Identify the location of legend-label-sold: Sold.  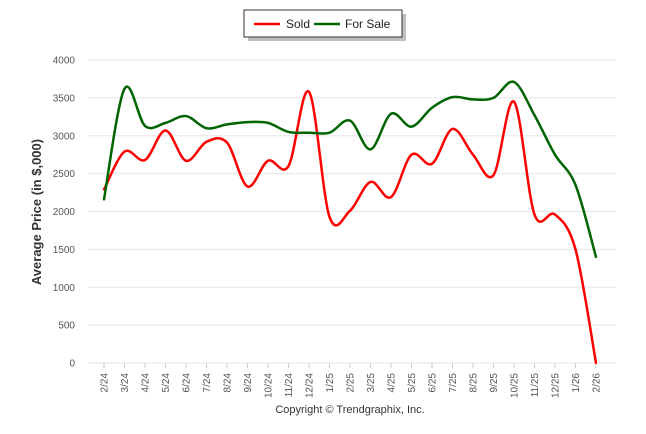
(298, 24).